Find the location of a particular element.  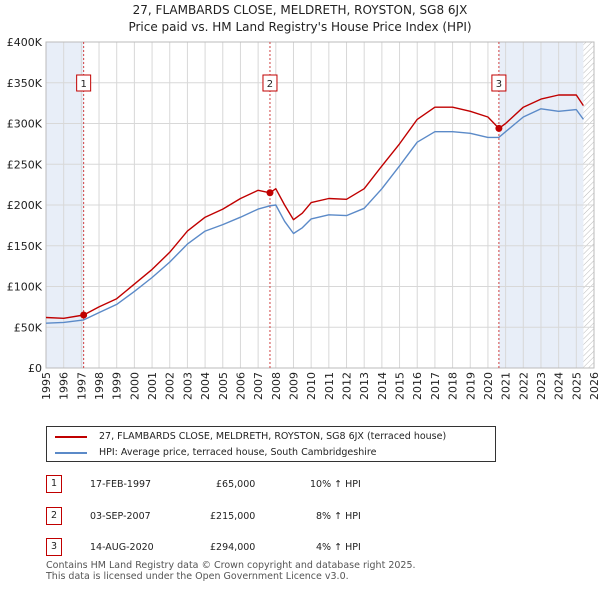

transaction-hpi-change: 4% ↑ HPI is located at coordinates (338, 547).